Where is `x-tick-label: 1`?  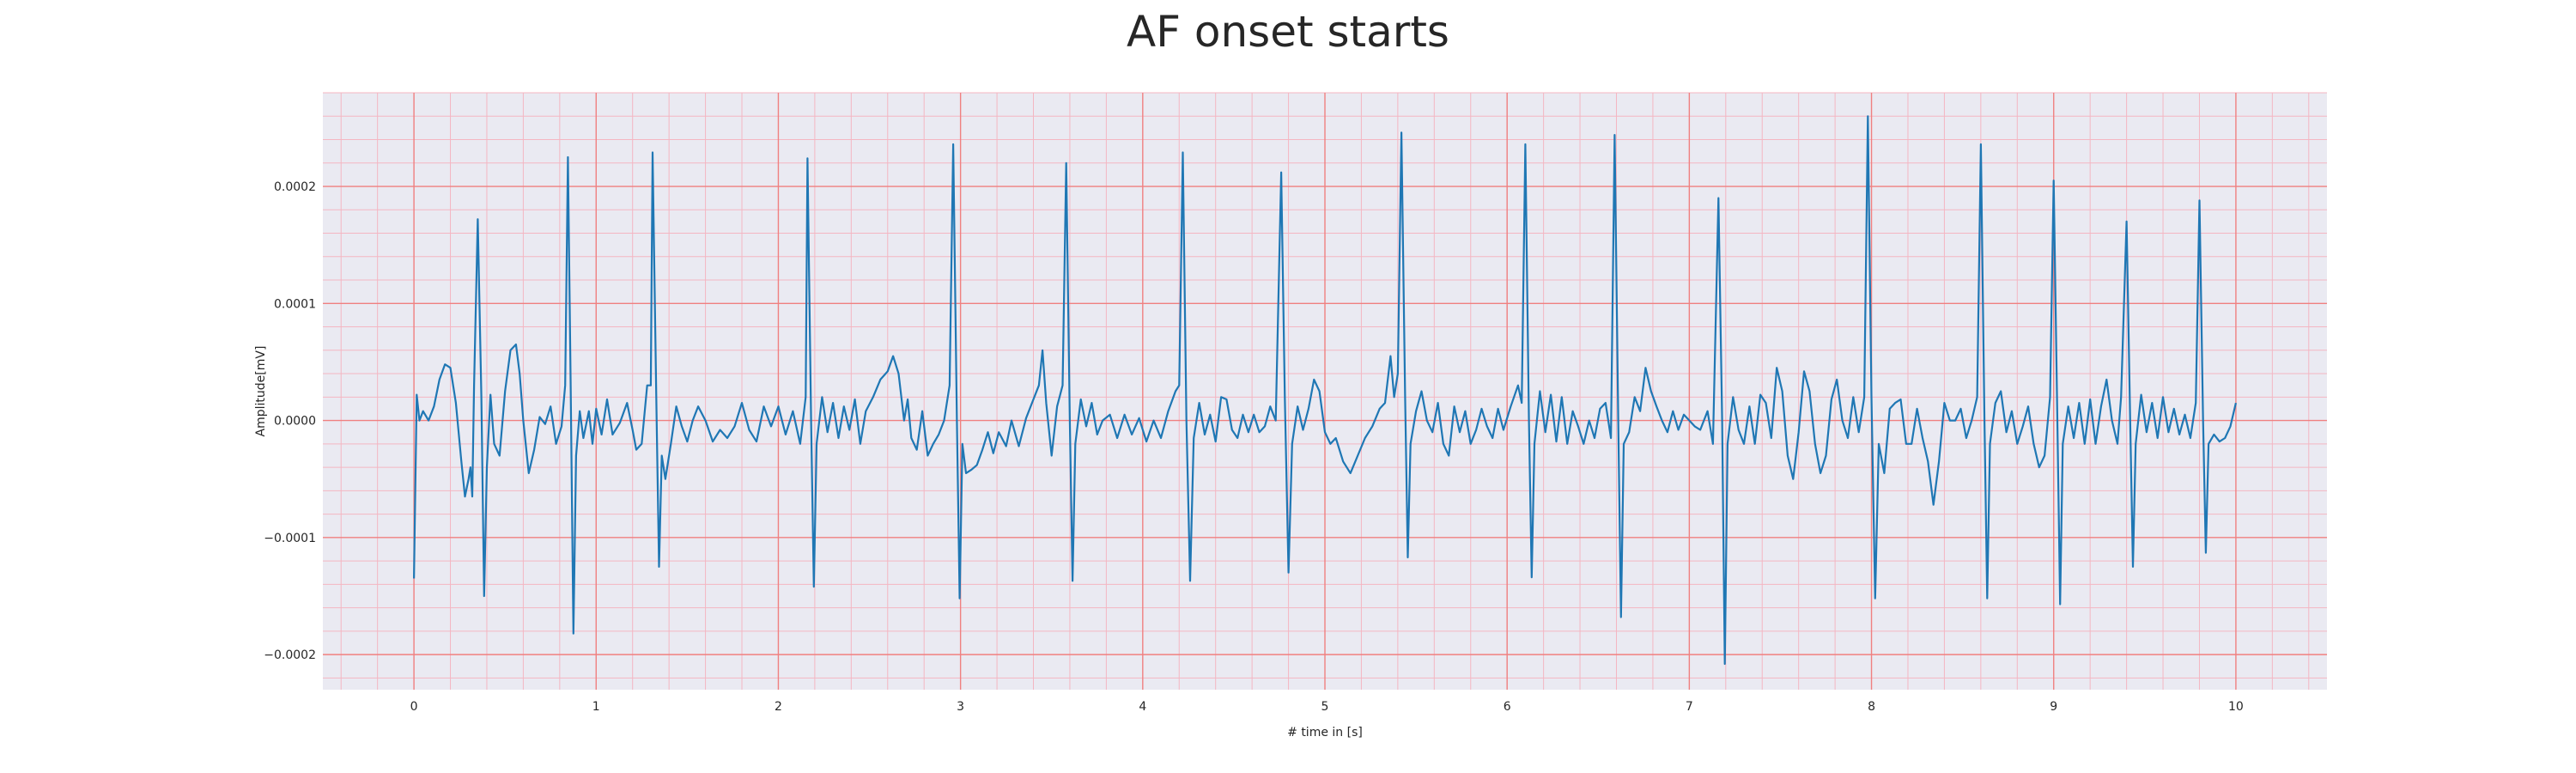 x-tick-label: 1 is located at coordinates (596, 707).